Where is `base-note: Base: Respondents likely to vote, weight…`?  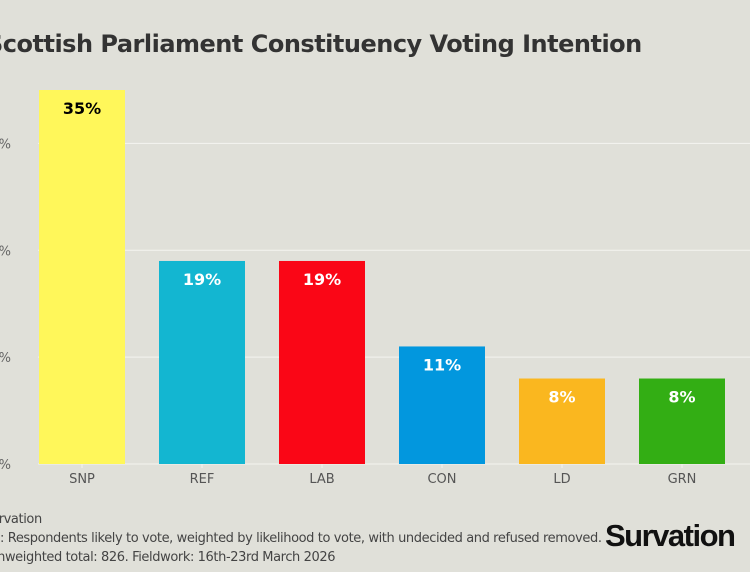
base-note: Base: Respondents likely to vote, weight… is located at coordinates (301, 538).